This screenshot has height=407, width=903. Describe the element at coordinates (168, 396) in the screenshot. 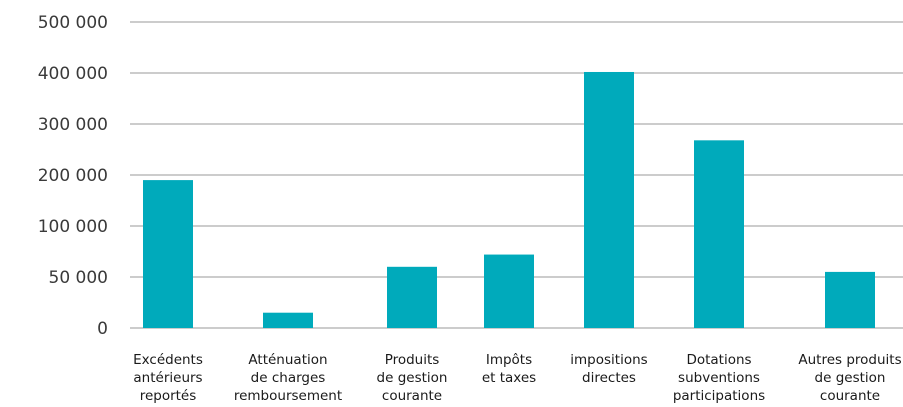

I see `x-category-label-line: reportés` at that location.